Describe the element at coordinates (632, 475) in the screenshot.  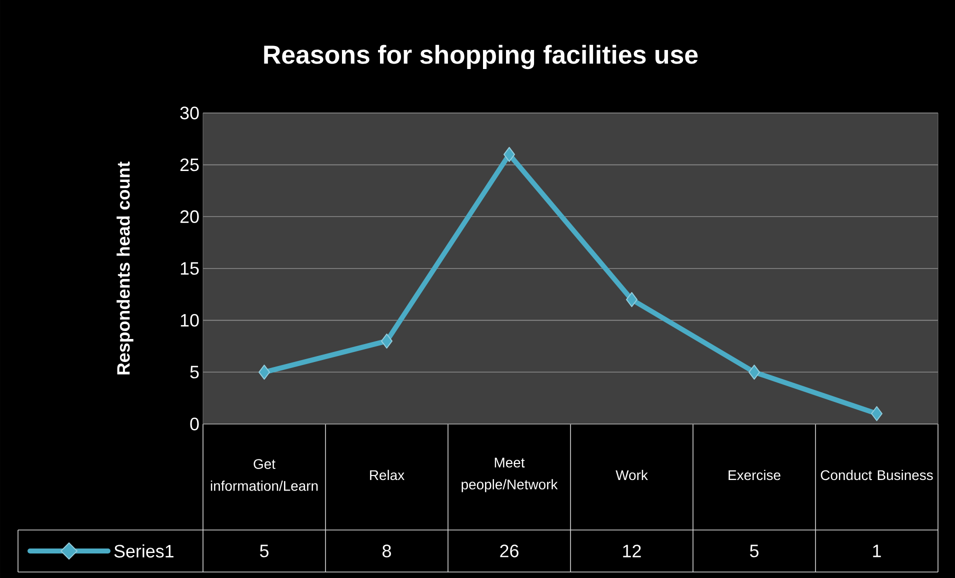
I see `x-tick-label: Work` at that location.